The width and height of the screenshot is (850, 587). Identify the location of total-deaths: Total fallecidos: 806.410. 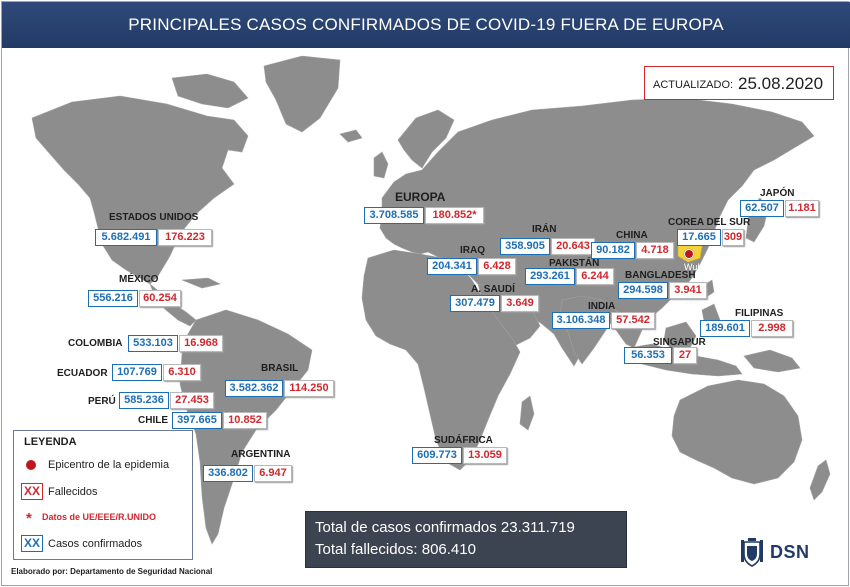
(395, 549).